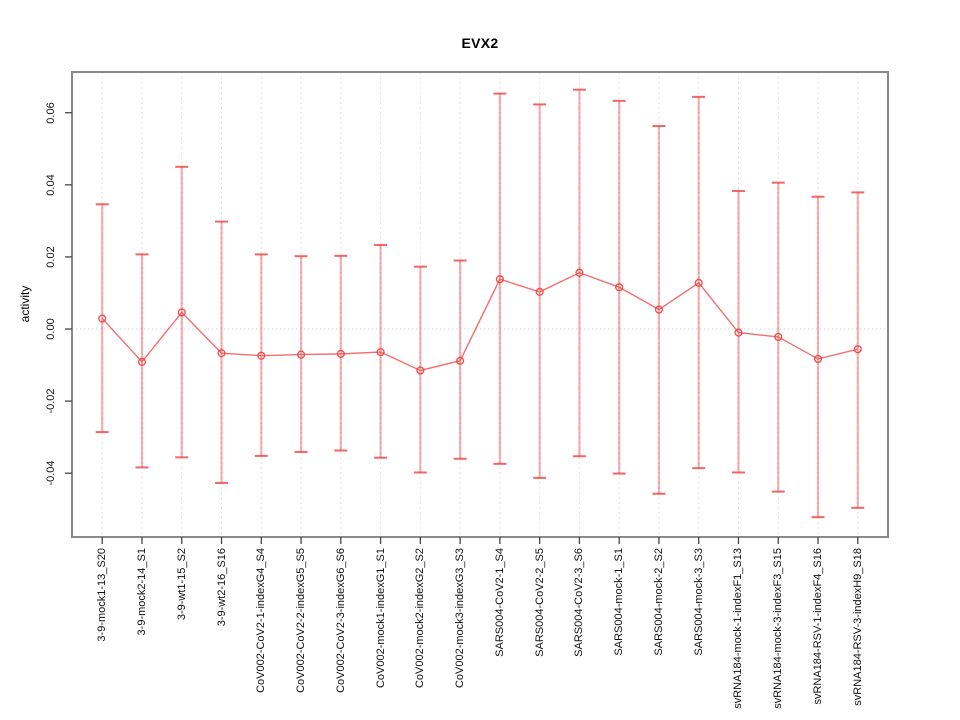 This screenshot has height=720, width=960. I want to click on x-tick-label: 3-9-wt2-16_S16, so click(221, 587).